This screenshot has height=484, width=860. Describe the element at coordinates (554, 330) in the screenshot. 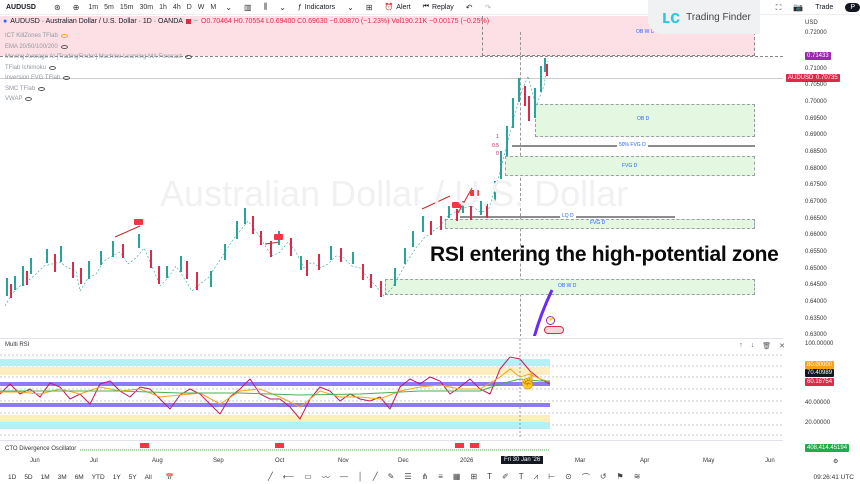

I see `flags-badge-icon` at that location.